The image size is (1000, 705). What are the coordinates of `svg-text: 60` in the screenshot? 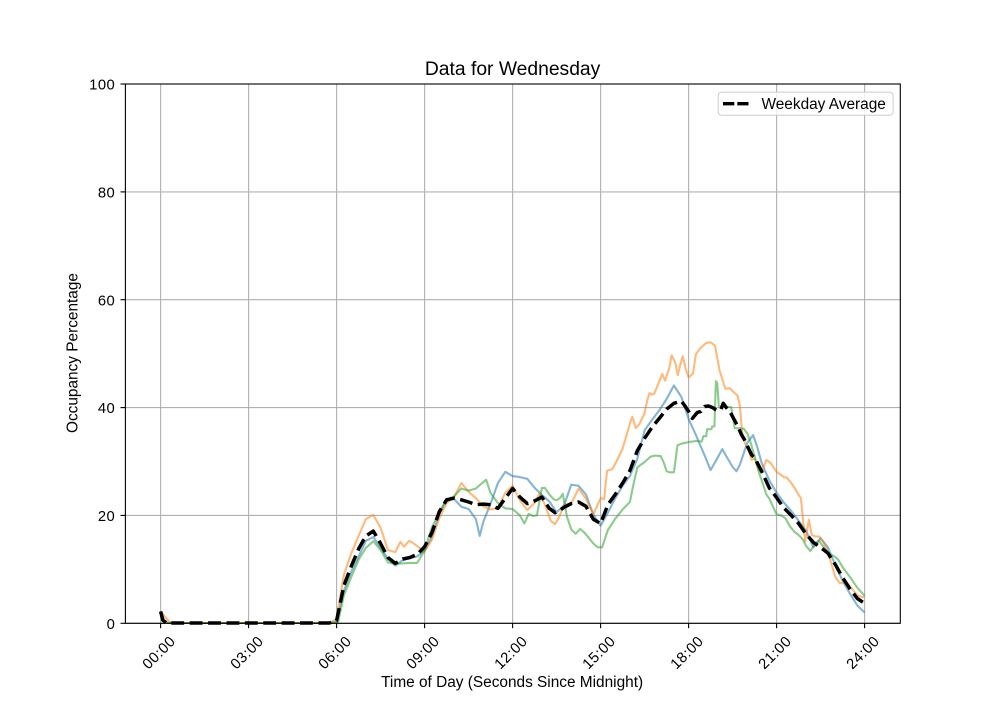 It's located at (106, 301).